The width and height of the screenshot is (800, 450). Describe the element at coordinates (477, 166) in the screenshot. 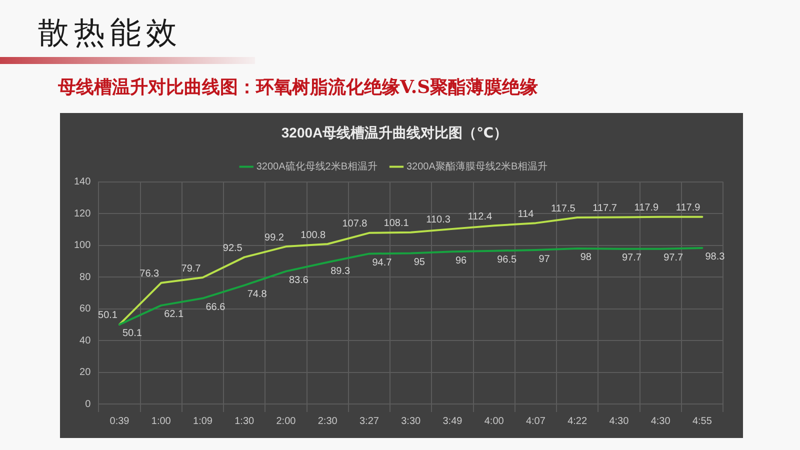

I see `legend-label: 3200A聚酯薄膜母线2米B相温升` at that location.